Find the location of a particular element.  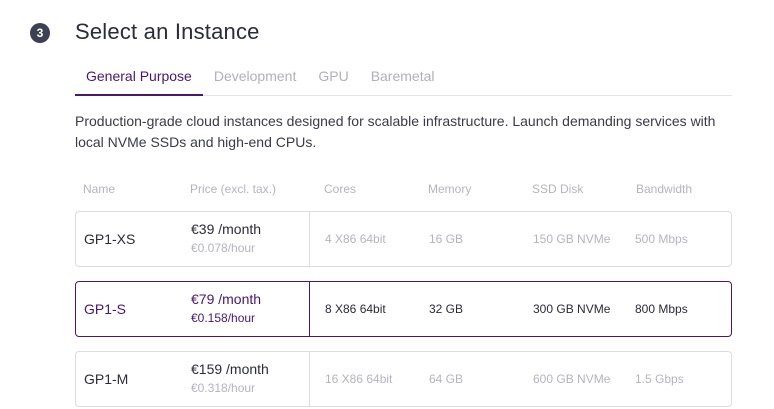

header-cores: Cores is located at coordinates (340, 189).